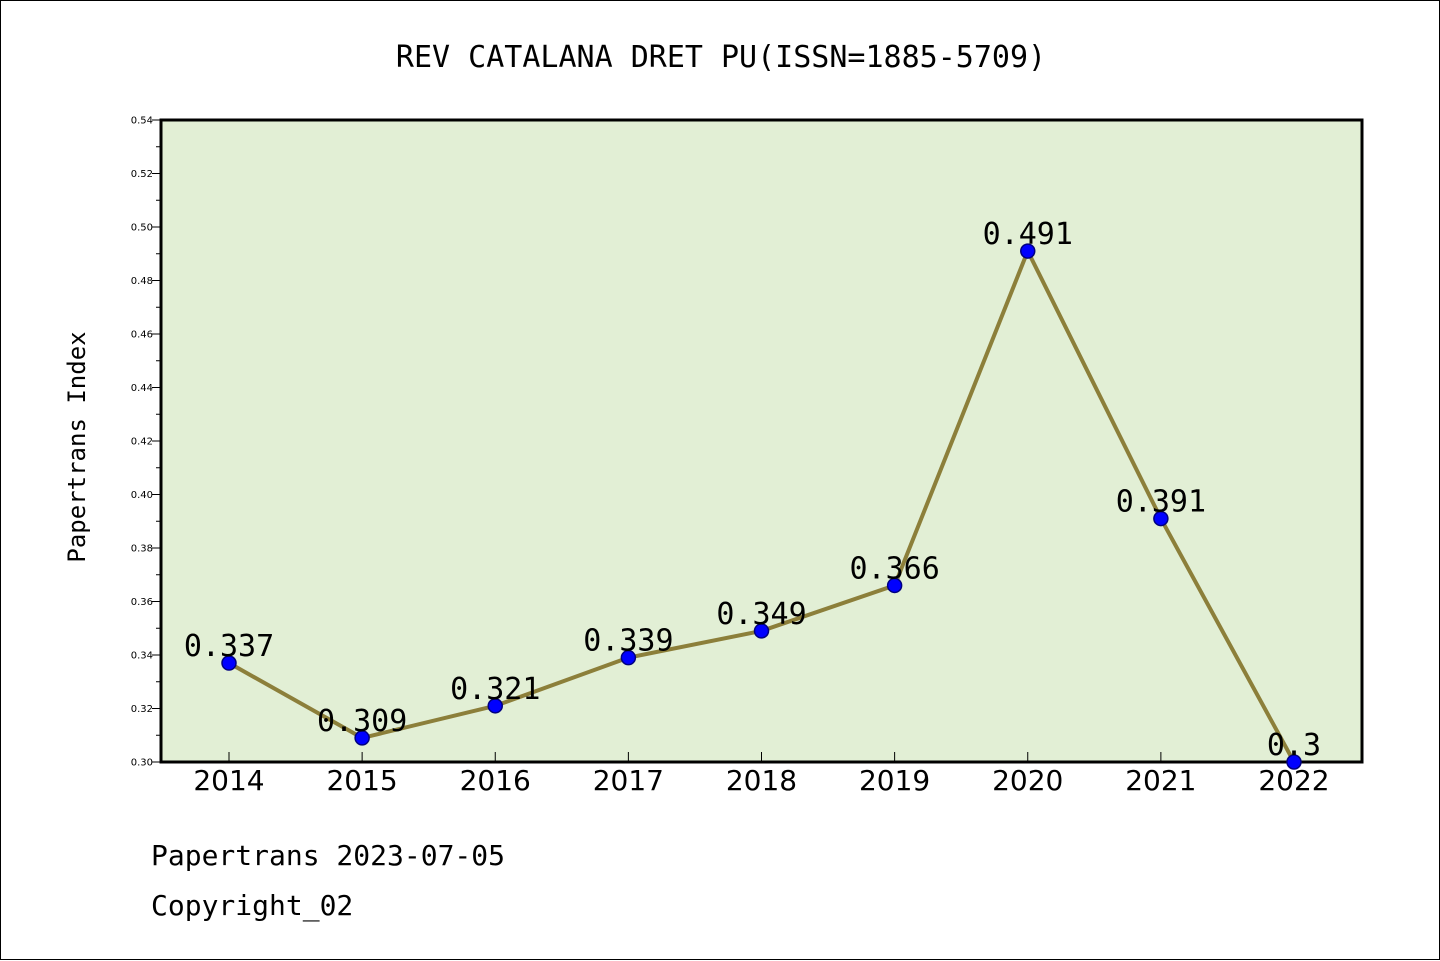 Image resolution: width=1440 pixels, height=961 pixels. What do you see at coordinates (894, 568) in the screenshot?
I see `data-label: 0.366` at bounding box center [894, 568].